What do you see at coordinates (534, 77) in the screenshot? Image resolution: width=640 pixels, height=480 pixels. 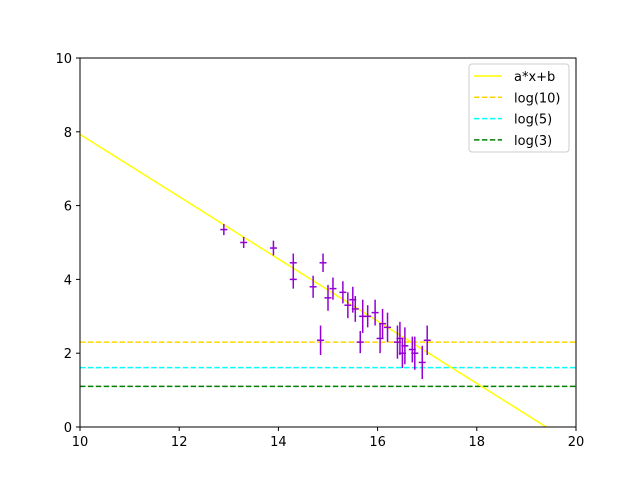 I see `legend-label: a*x+b` at bounding box center [534, 77].